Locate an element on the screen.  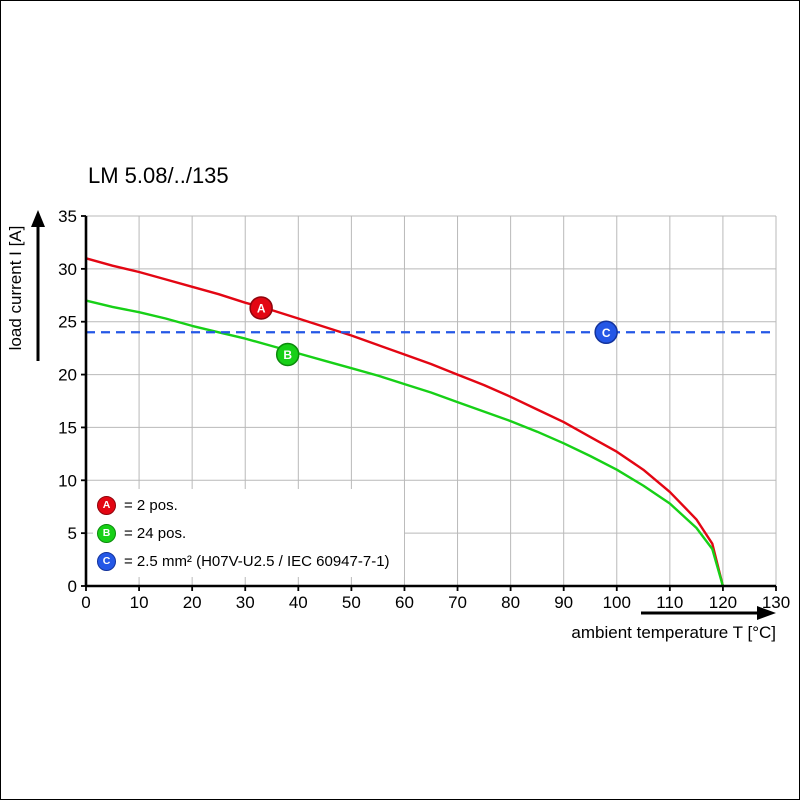
y-tick-label: 10 is located at coordinates (67, 480).